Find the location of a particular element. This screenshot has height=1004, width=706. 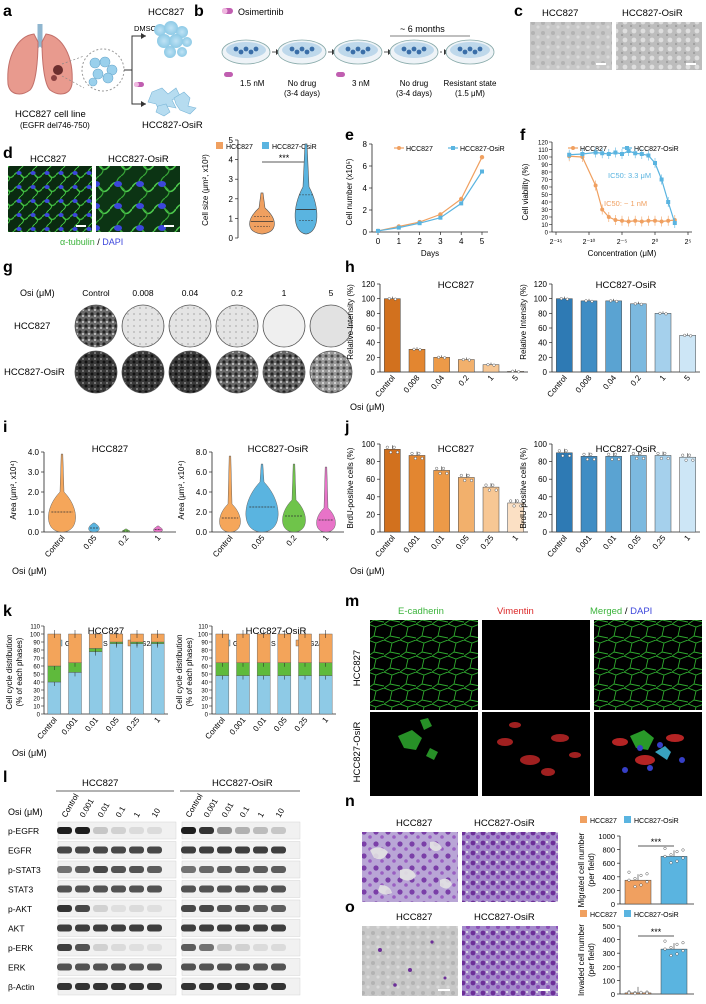

osimertinib-label: Osimertinib is located at coordinates (261, 12).